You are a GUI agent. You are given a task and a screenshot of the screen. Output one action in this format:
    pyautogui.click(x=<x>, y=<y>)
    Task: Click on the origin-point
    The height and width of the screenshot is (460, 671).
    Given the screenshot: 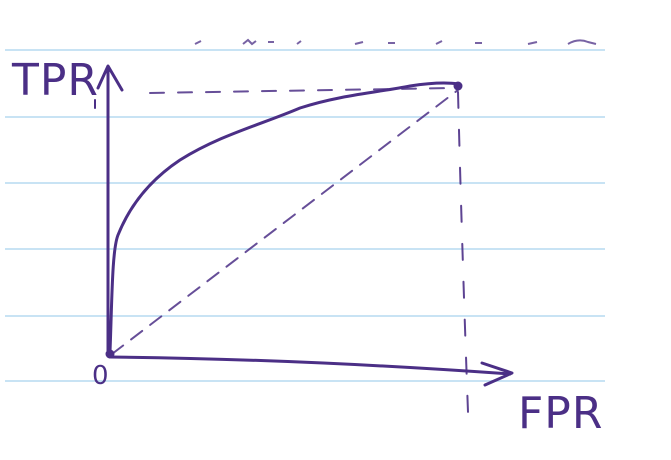 What is the action you would take?
    pyautogui.click(x=110, y=354)
    